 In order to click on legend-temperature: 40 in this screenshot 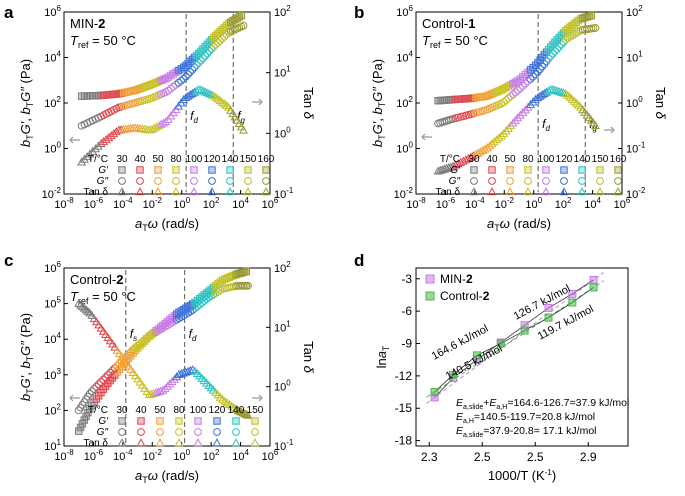, I will do `click(492, 159)`.